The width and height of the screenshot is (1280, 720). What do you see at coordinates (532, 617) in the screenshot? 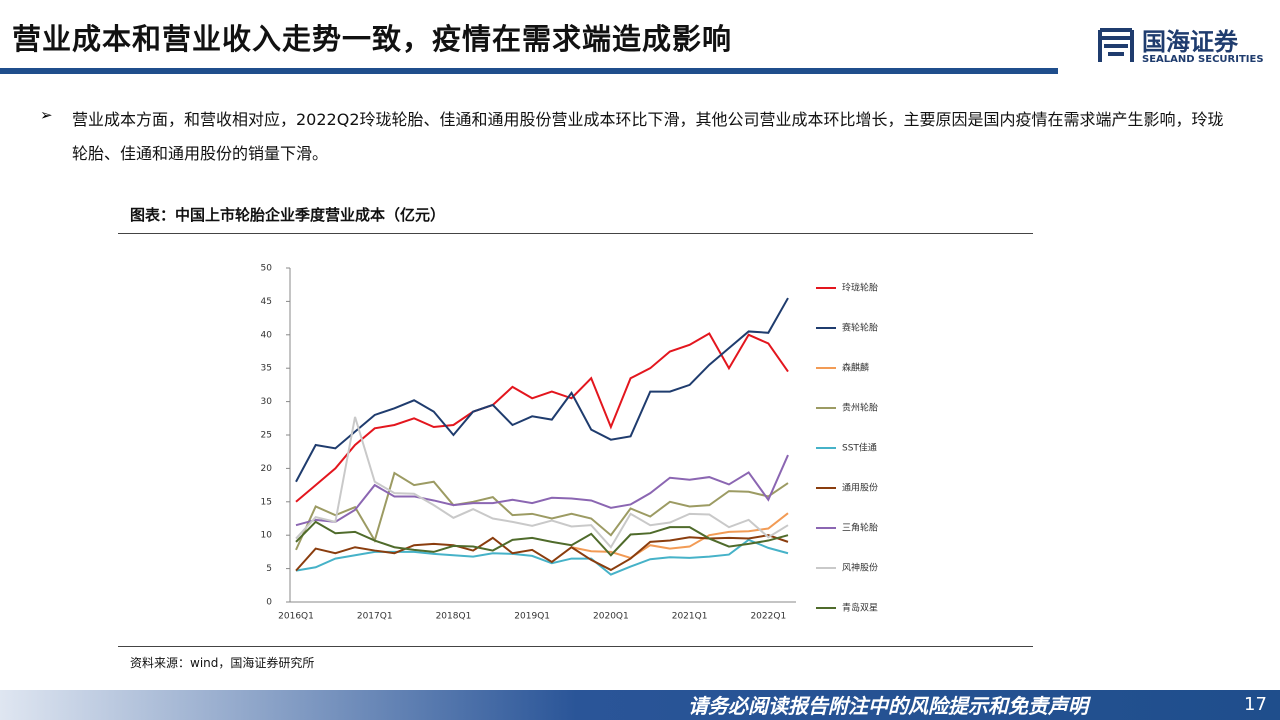
I see `x-tick-label: 2019Q1` at bounding box center [532, 617].